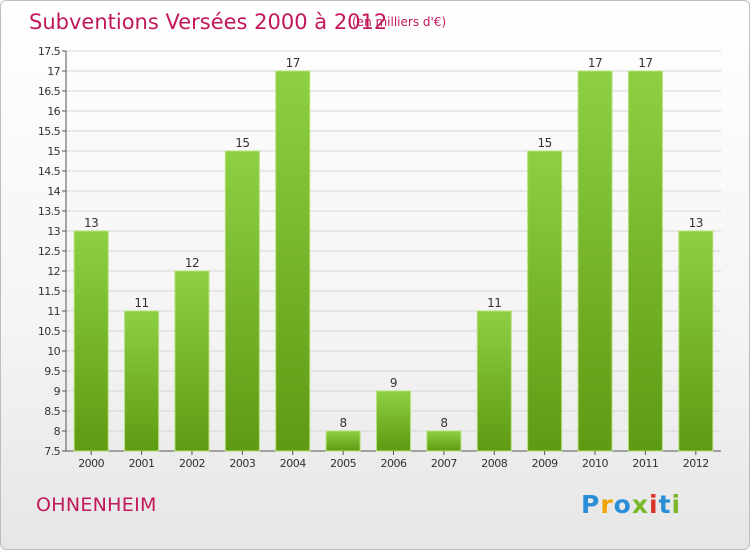  I want to click on y-tick-label: 10.5, so click(49, 331).